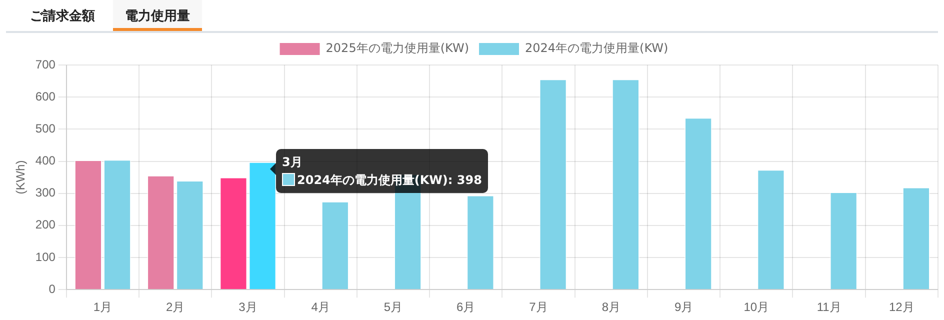 Image resolution: width=944 pixels, height=320 pixels. Describe the element at coordinates (45, 225) in the screenshot. I see `y-tick-label: 200` at that location.